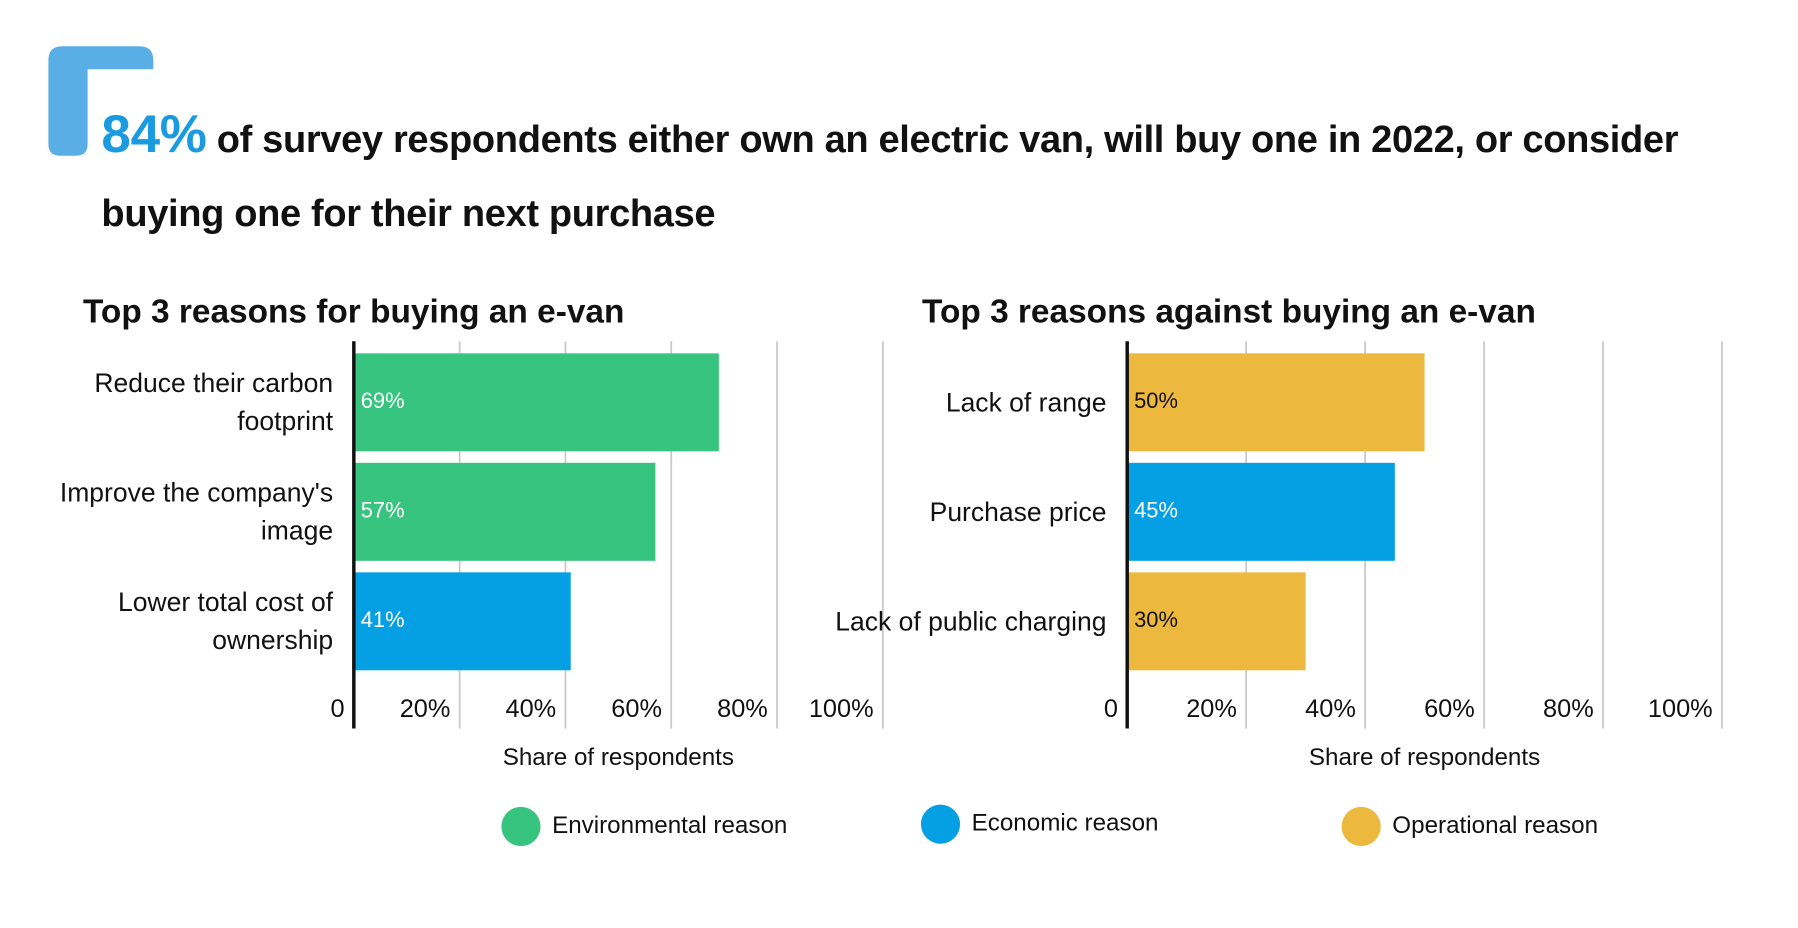  I want to click on category-label: Reduce their carbon footprint, so click(214, 401).